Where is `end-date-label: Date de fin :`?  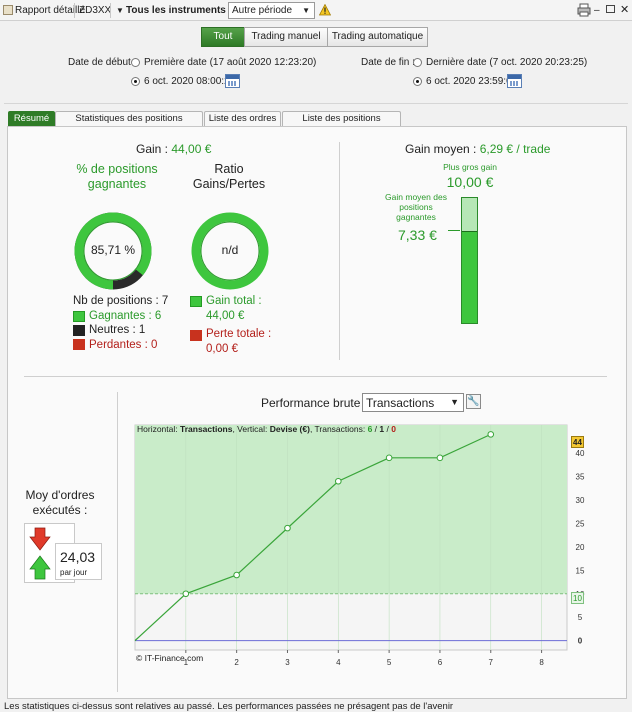
end-date-label: Date de fin : is located at coordinates (388, 62).